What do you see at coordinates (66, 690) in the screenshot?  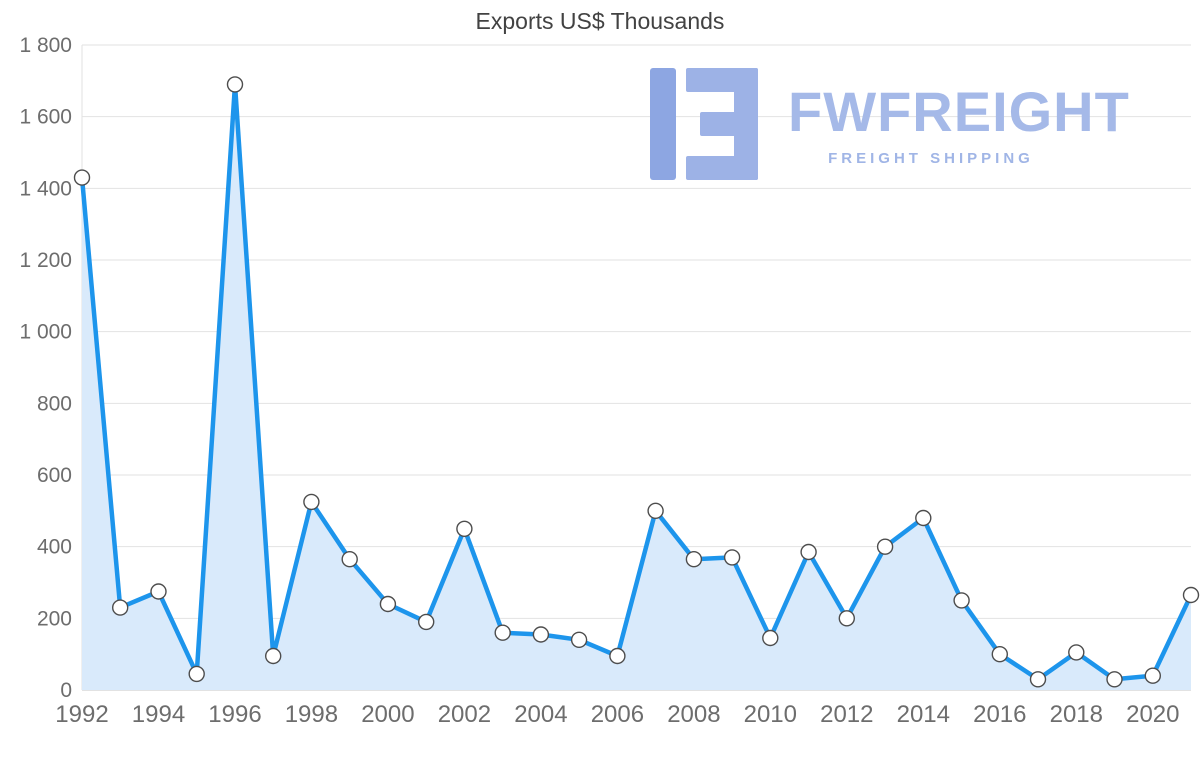 I see `y-tick-label: 0` at bounding box center [66, 690].